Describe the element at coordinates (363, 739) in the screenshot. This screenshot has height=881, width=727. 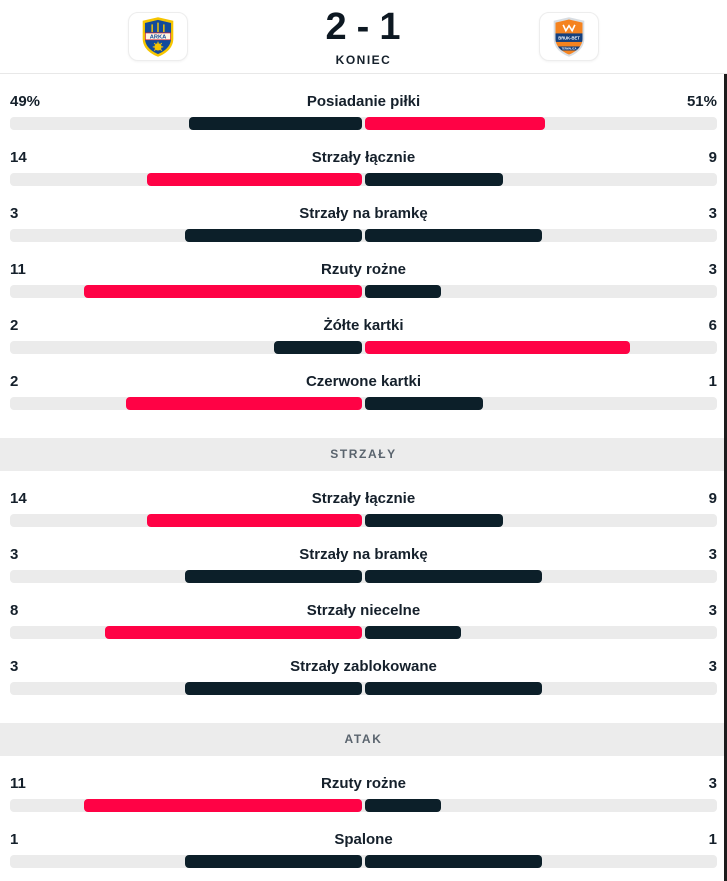
I see `section-header: ATAK` at that location.